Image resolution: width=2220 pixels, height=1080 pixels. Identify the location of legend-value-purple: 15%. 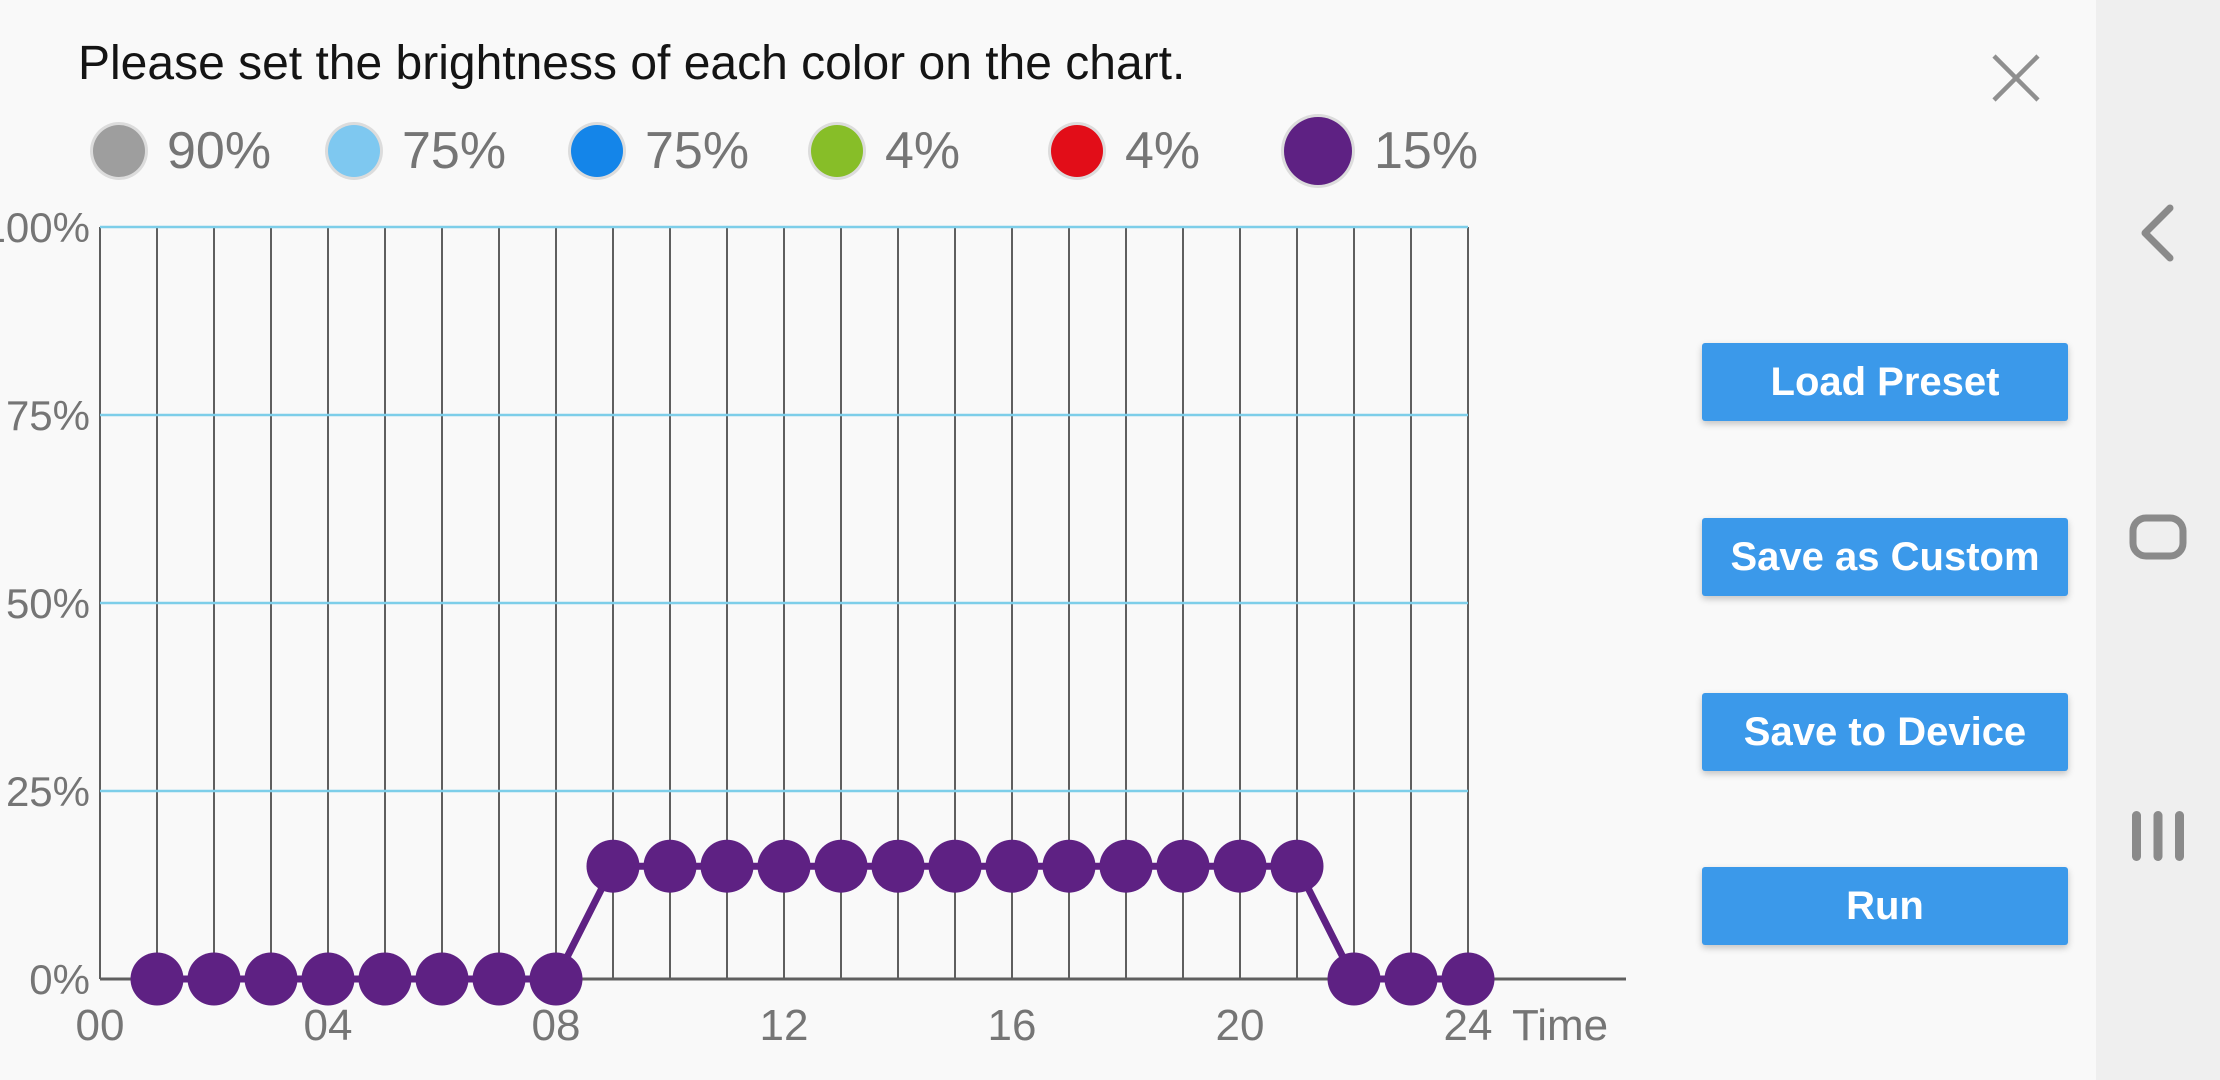
(1426, 151).